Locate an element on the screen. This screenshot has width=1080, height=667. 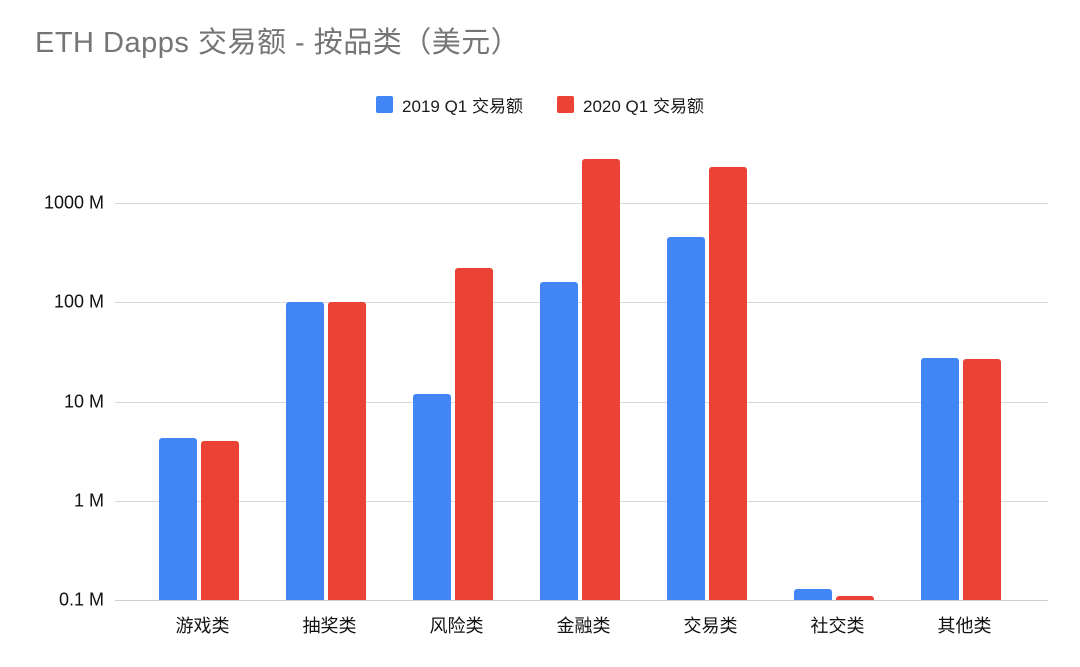
bar-2019q1-cat7 is located at coordinates (939, 478).